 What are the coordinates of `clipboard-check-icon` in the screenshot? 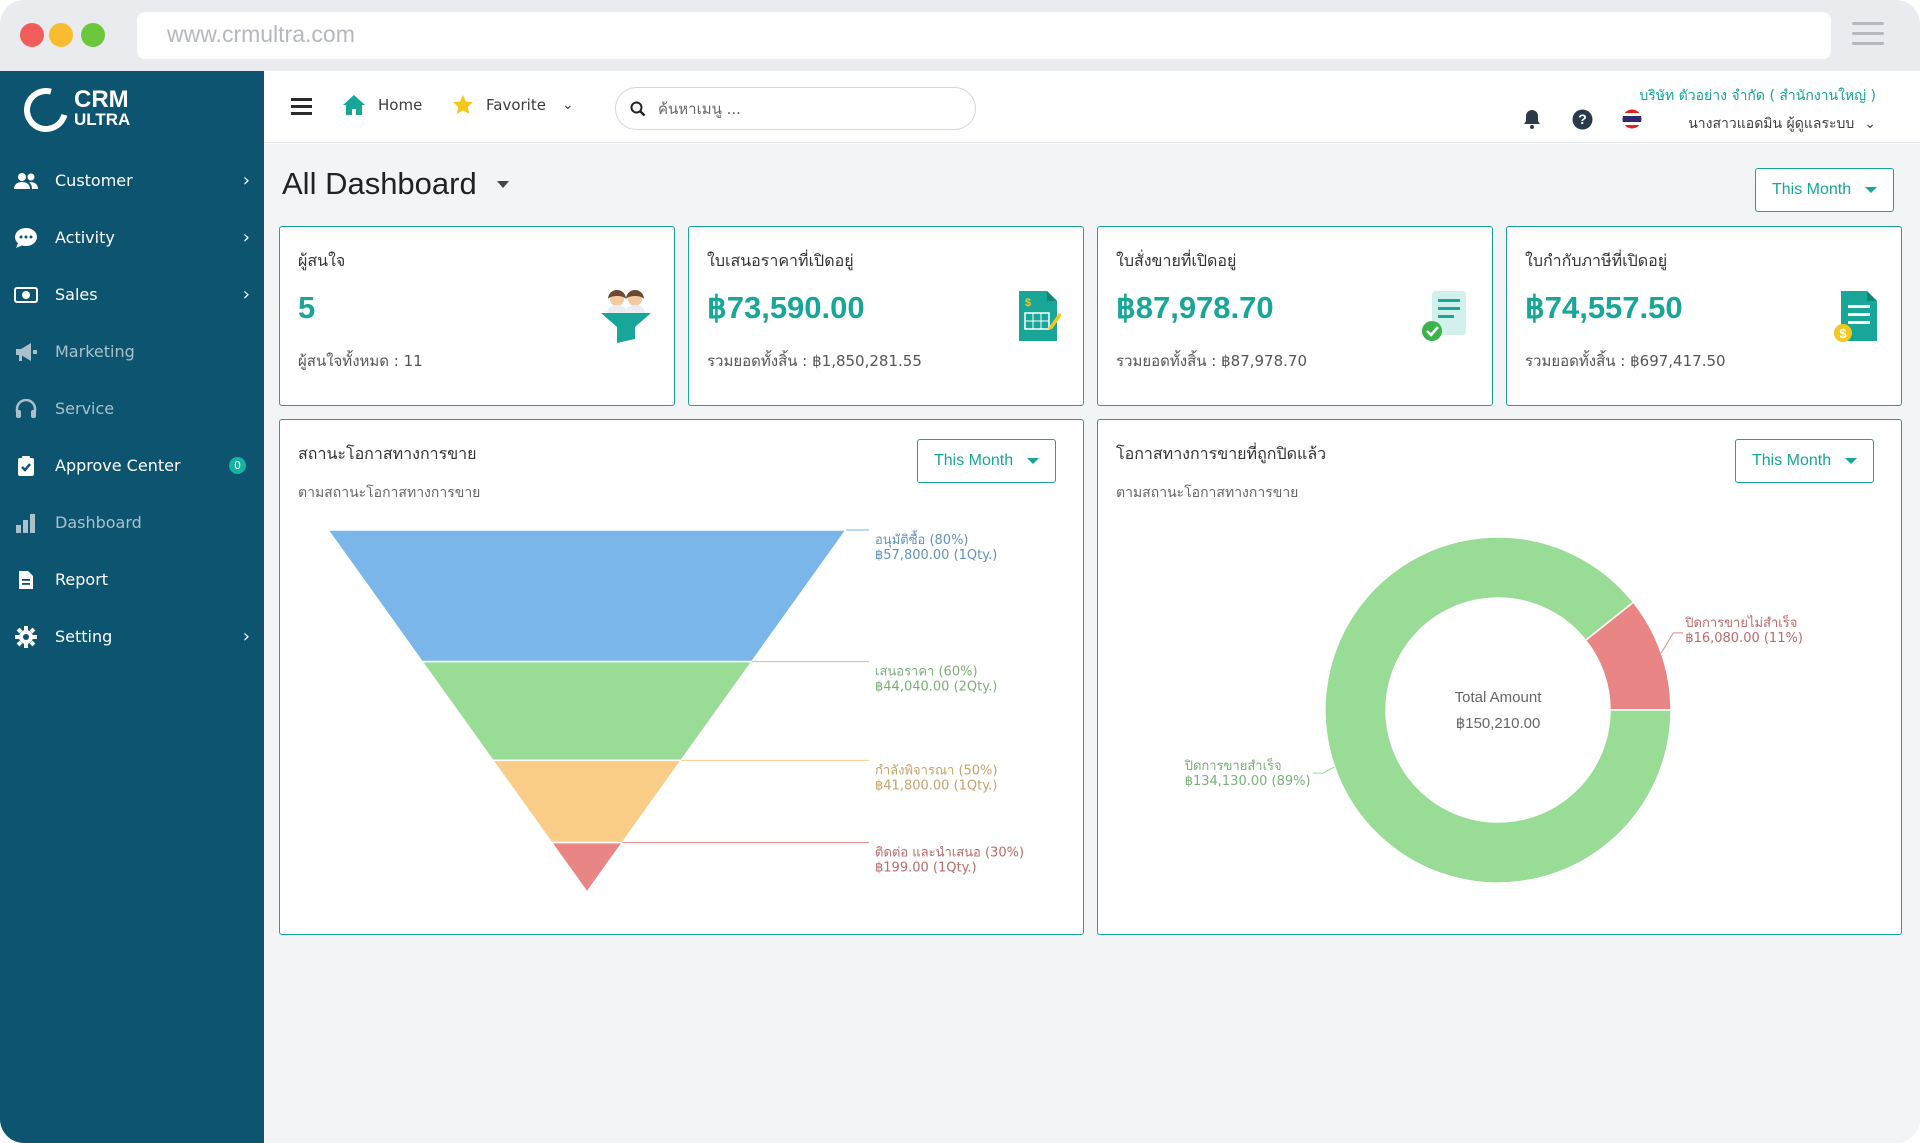 It's located at (26, 465).